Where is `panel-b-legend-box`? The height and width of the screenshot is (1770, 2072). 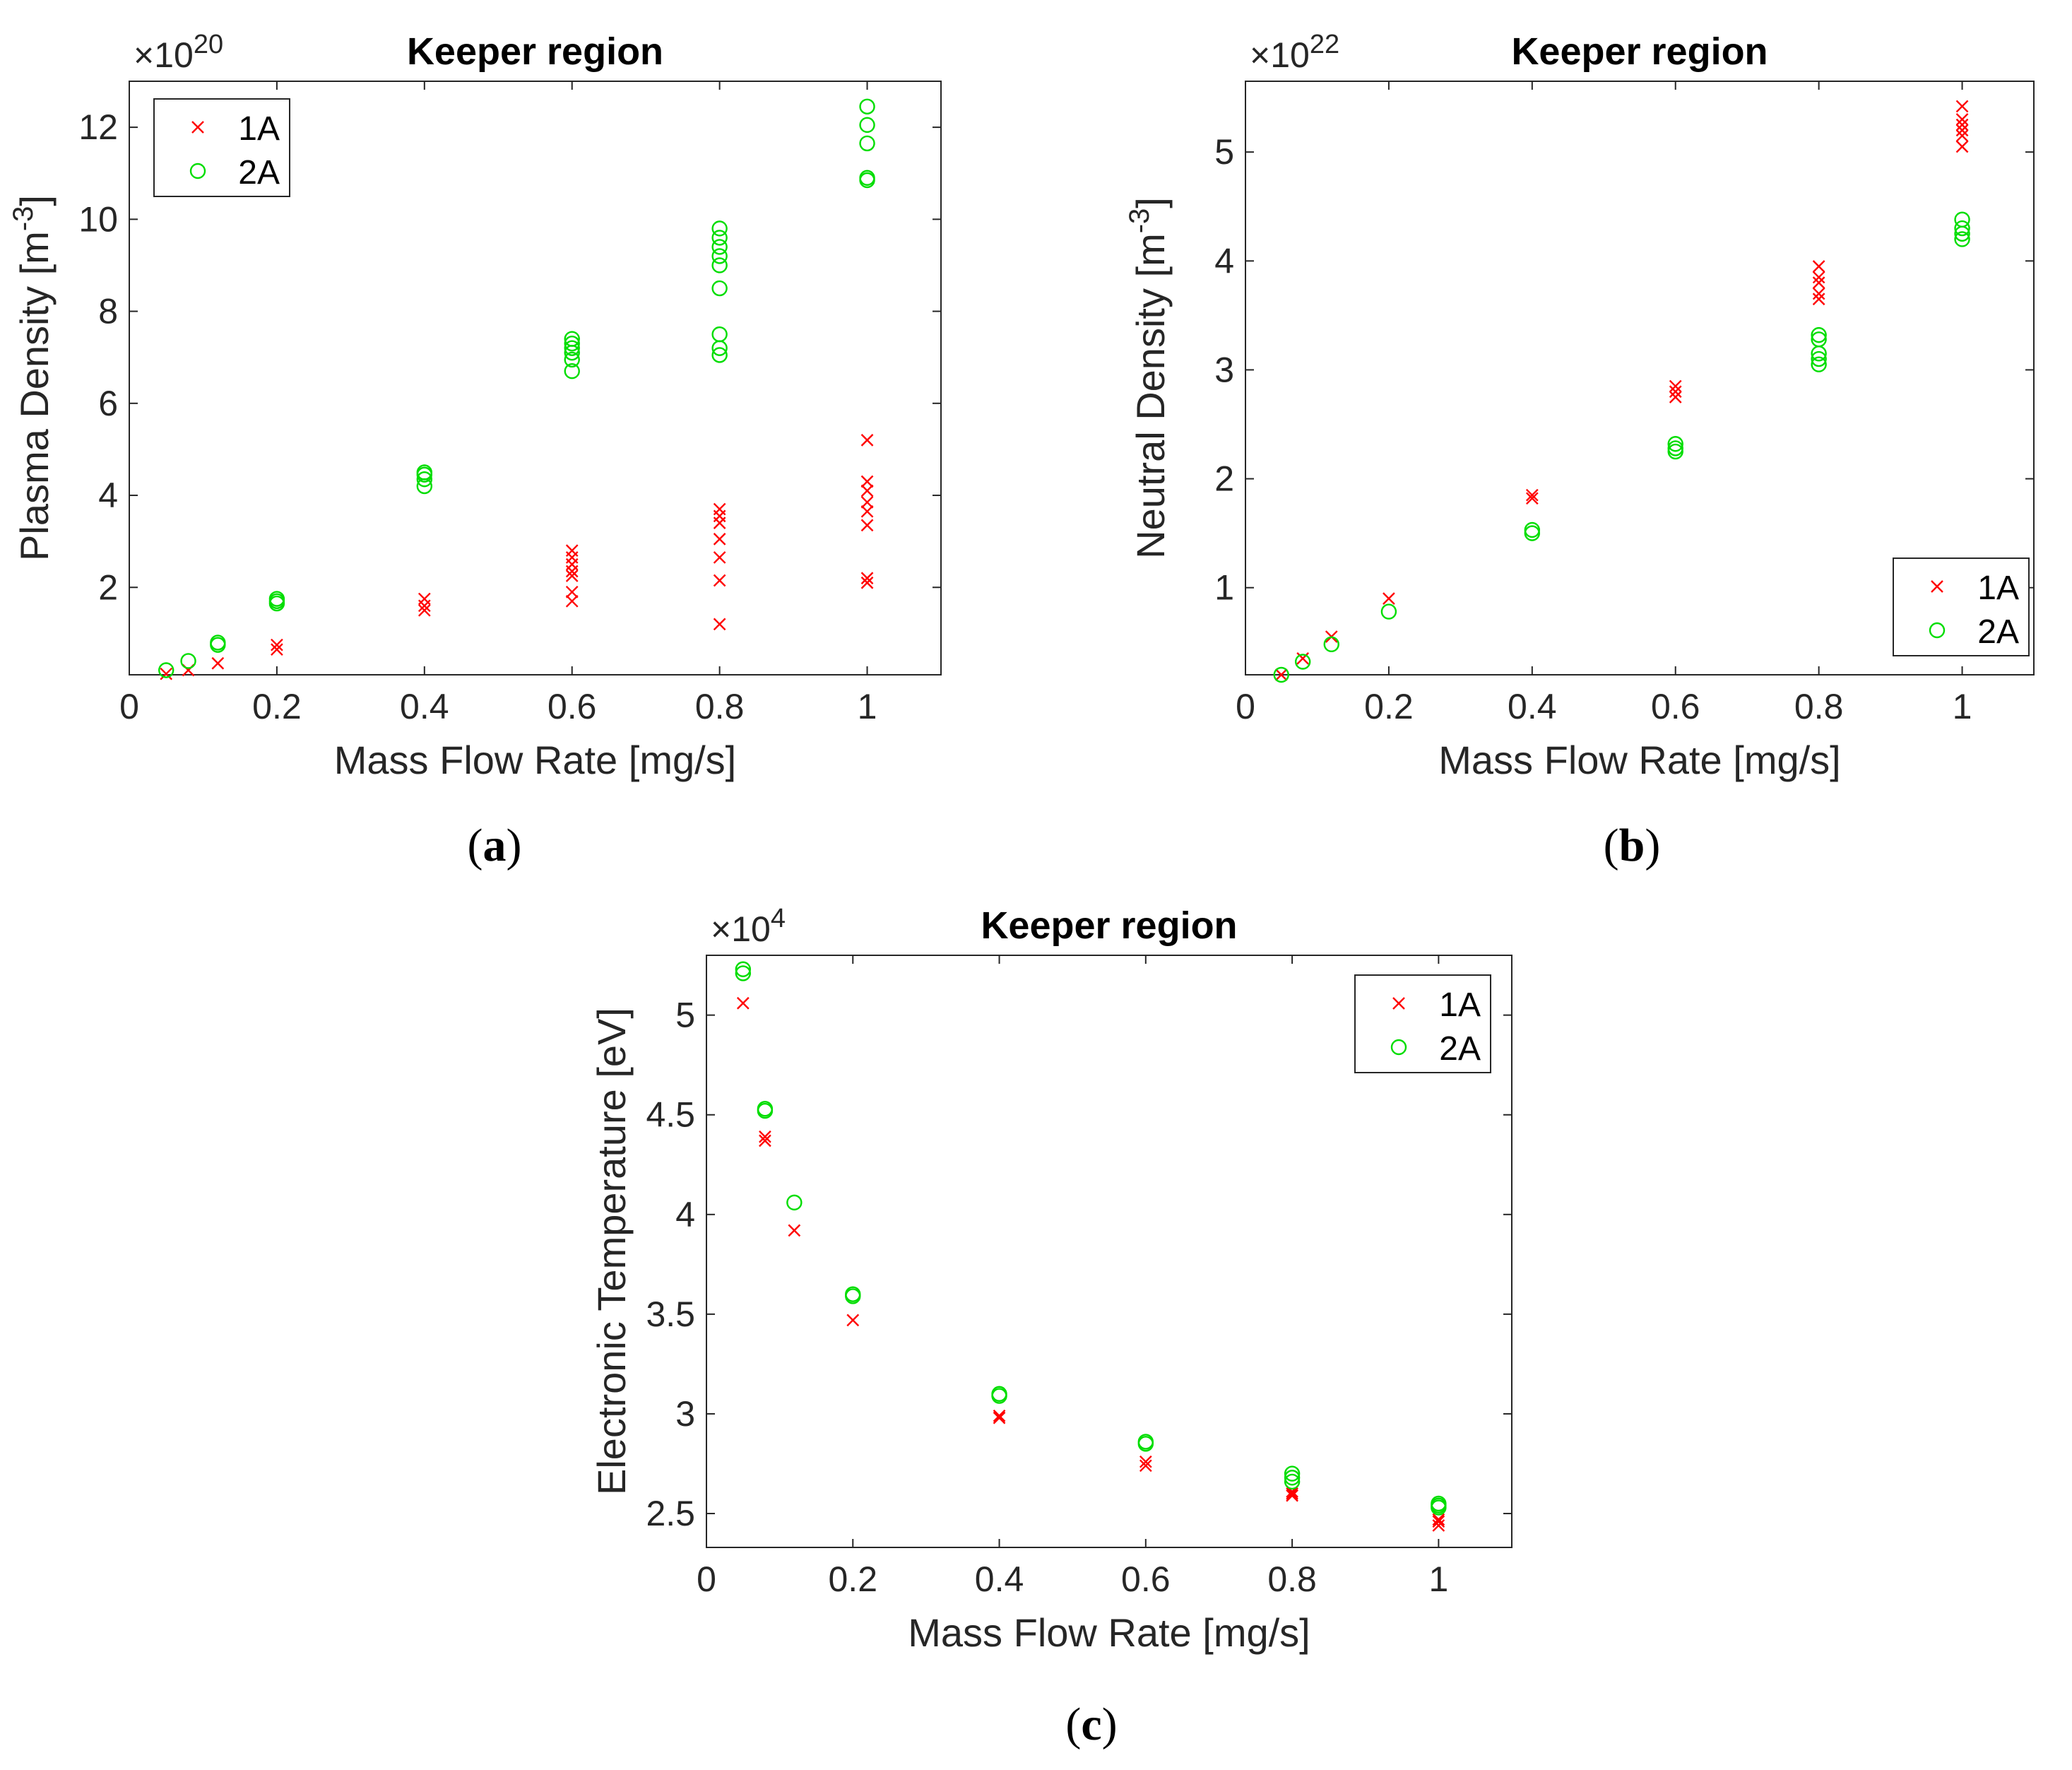
panel-b-legend-box is located at coordinates (1962, 606).